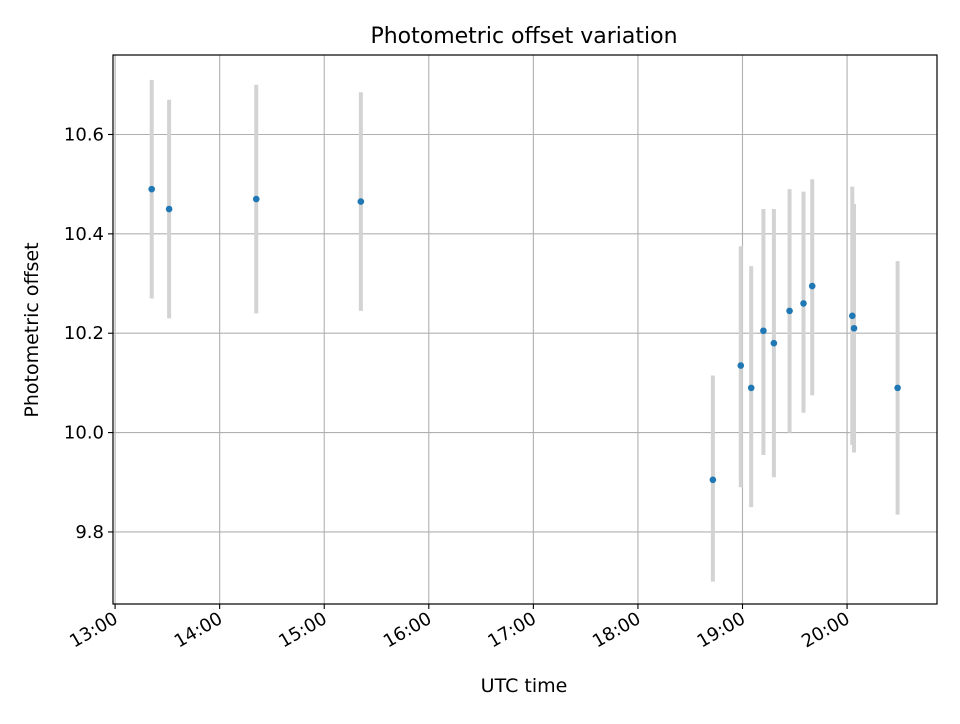  I want to click on x-axis-label: UTC time, so click(524, 686).